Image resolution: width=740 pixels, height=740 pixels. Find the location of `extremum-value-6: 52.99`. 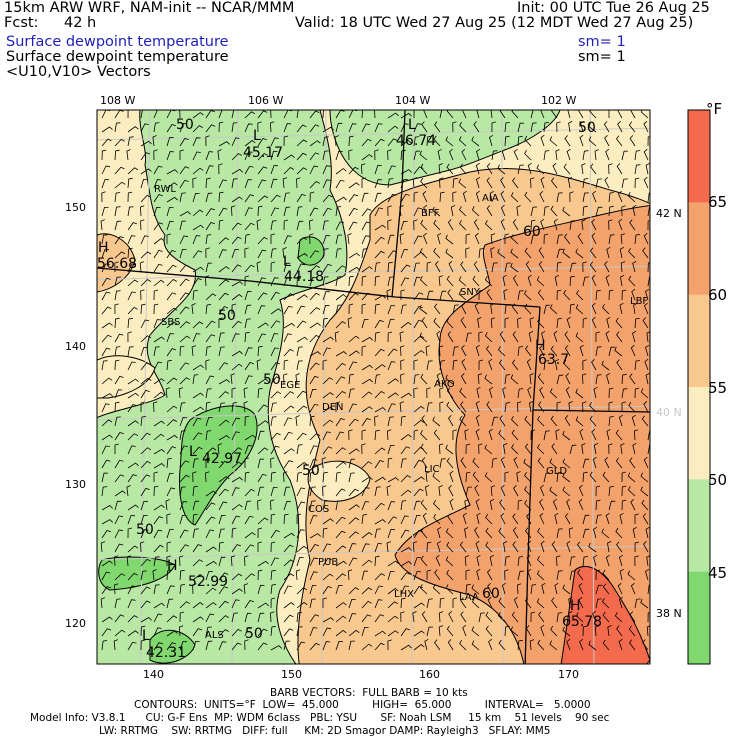

extremum-value-6: 52.99 is located at coordinates (208, 582).